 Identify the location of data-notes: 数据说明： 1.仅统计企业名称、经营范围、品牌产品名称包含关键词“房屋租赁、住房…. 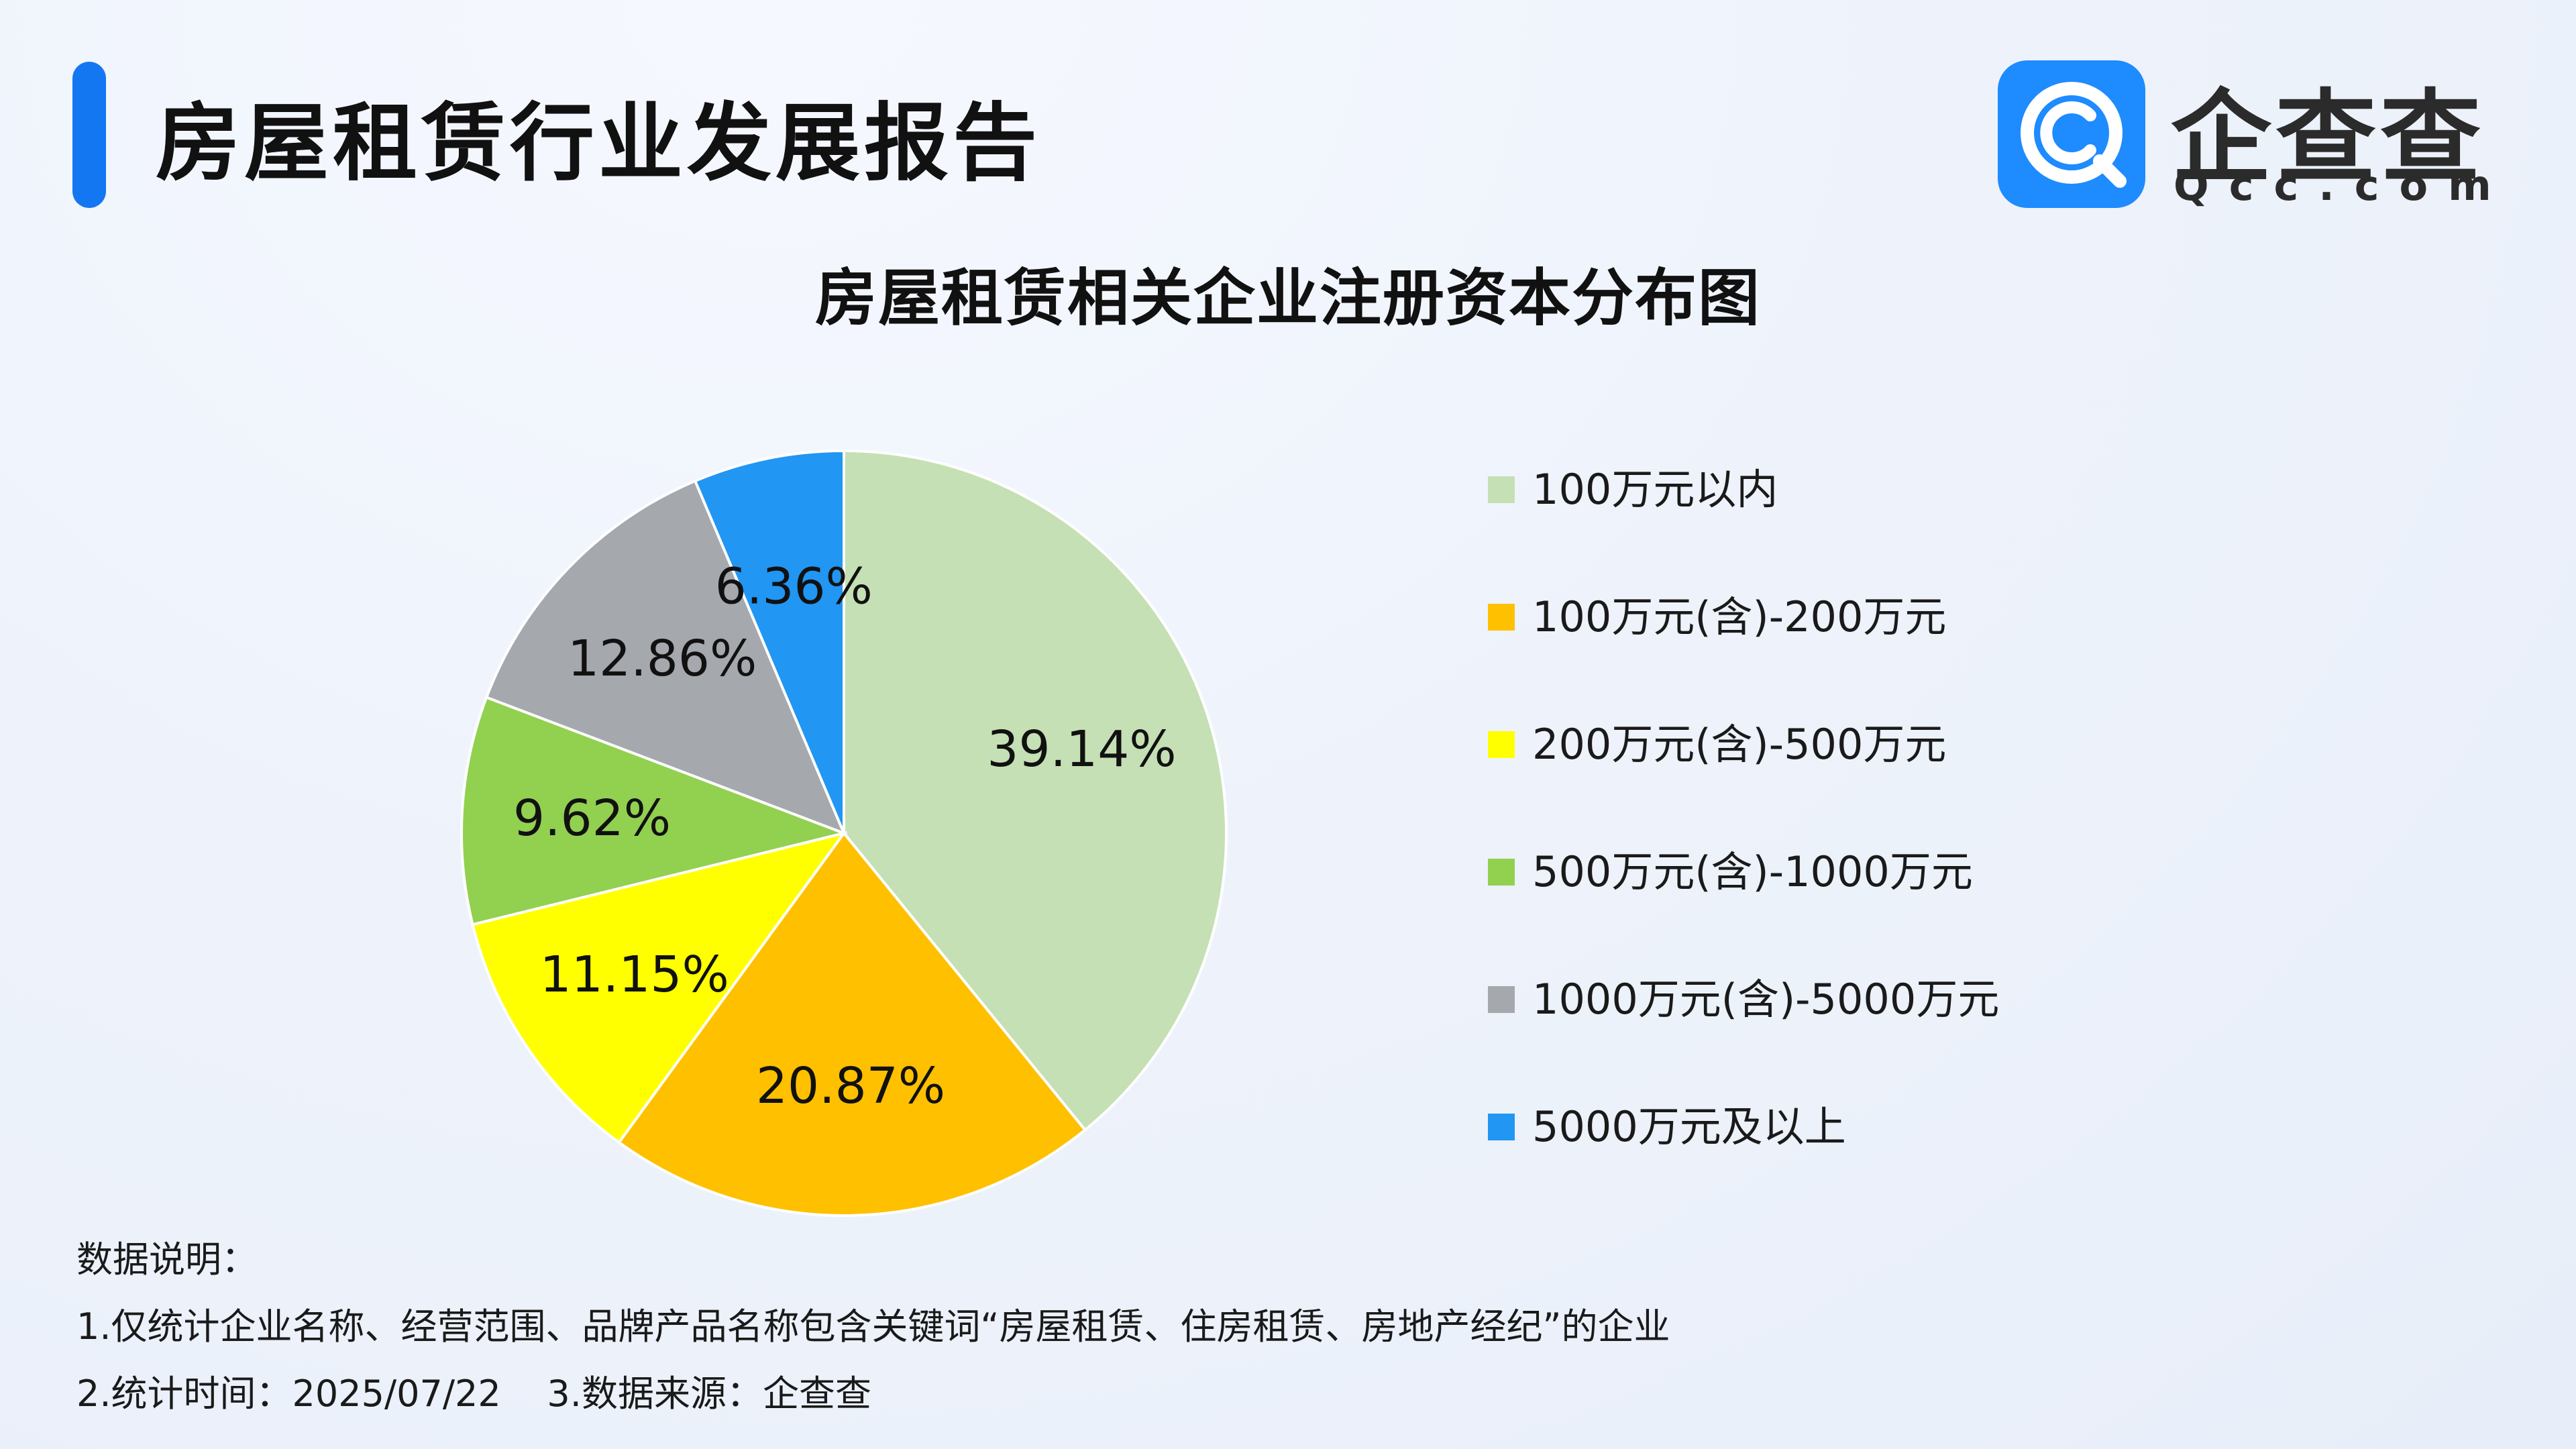
(873, 1327).